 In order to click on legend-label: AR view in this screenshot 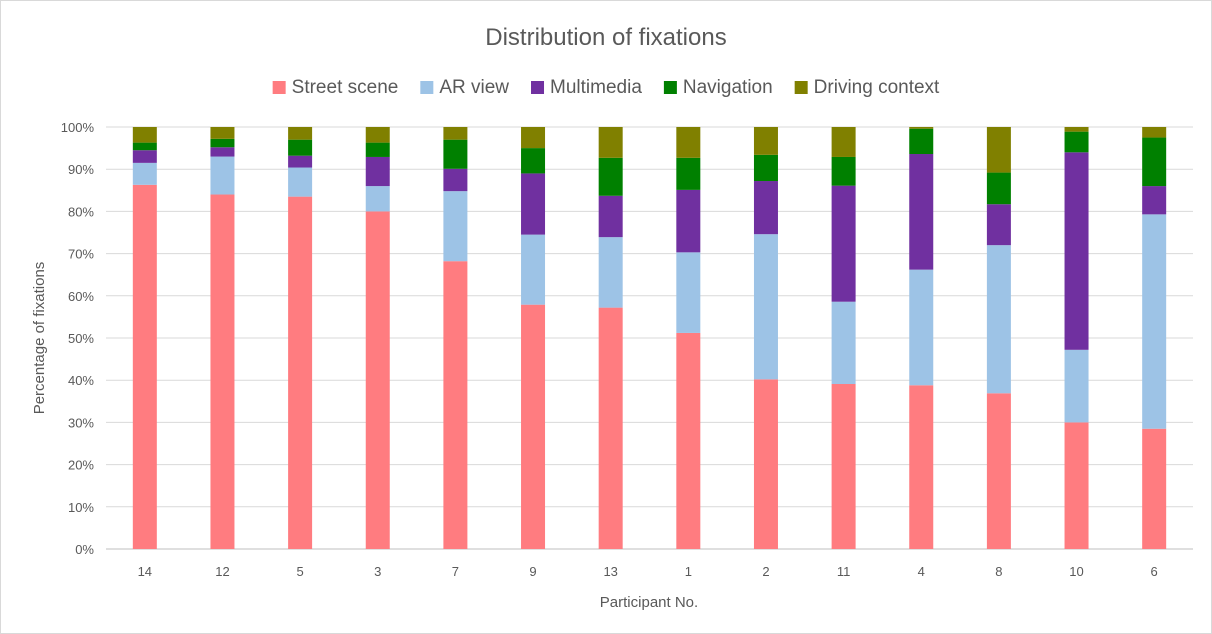, I will do `click(474, 87)`.